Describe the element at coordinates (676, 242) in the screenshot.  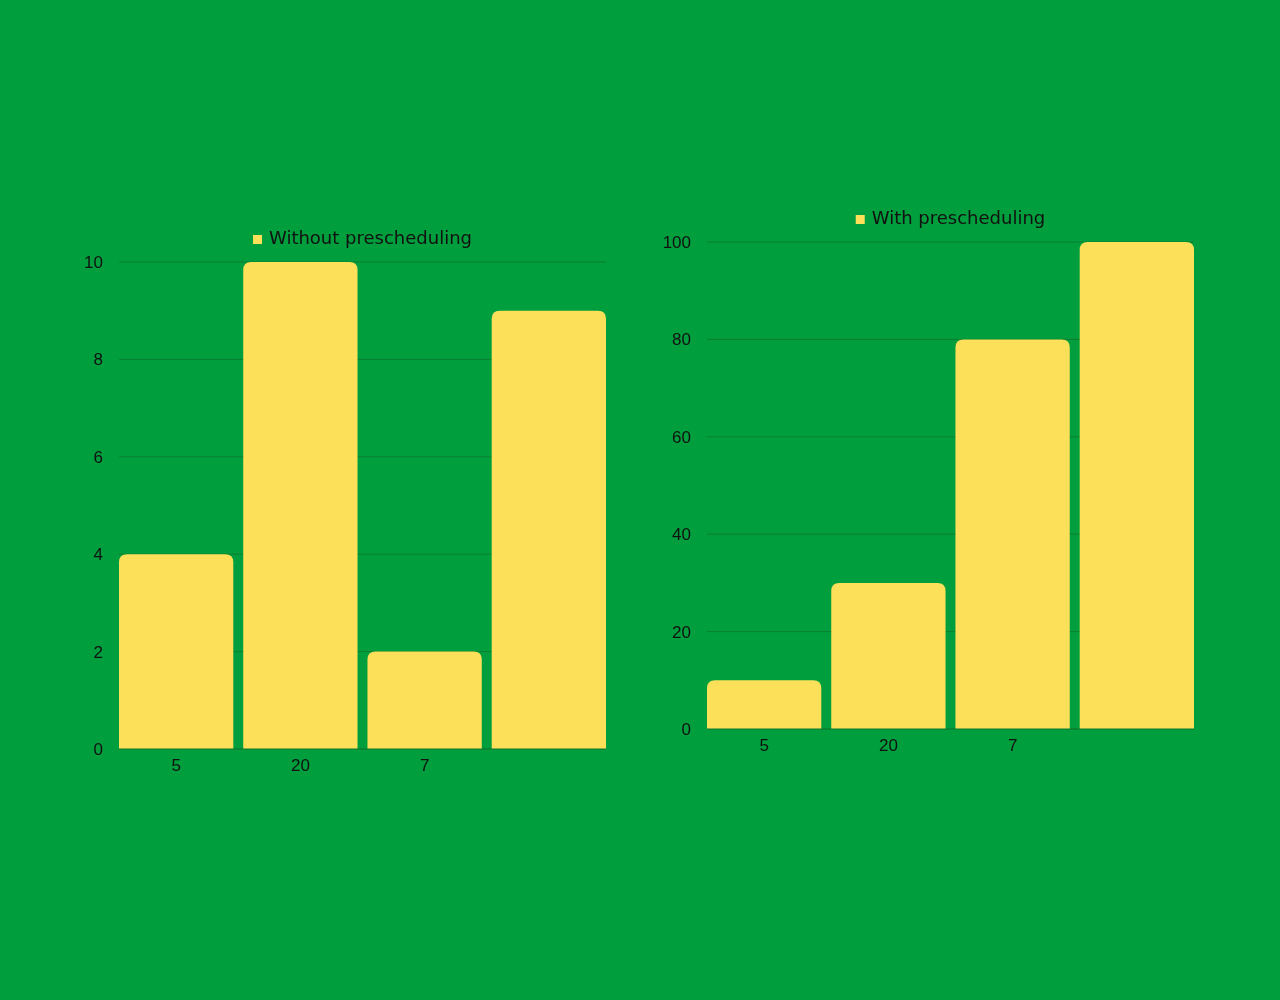
I see `y-tick-label: 100` at that location.